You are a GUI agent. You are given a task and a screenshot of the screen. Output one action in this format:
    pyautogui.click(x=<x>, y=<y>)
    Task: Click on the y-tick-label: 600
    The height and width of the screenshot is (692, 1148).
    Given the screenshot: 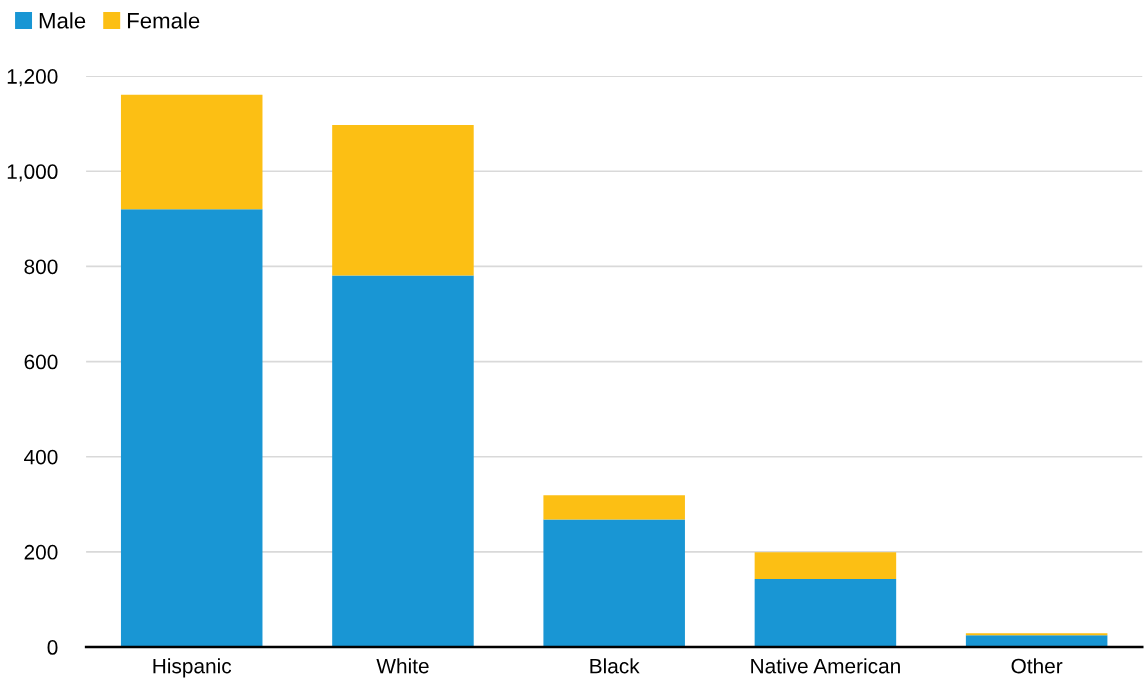 What is the action you would take?
    pyautogui.click(x=41, y=362)
    